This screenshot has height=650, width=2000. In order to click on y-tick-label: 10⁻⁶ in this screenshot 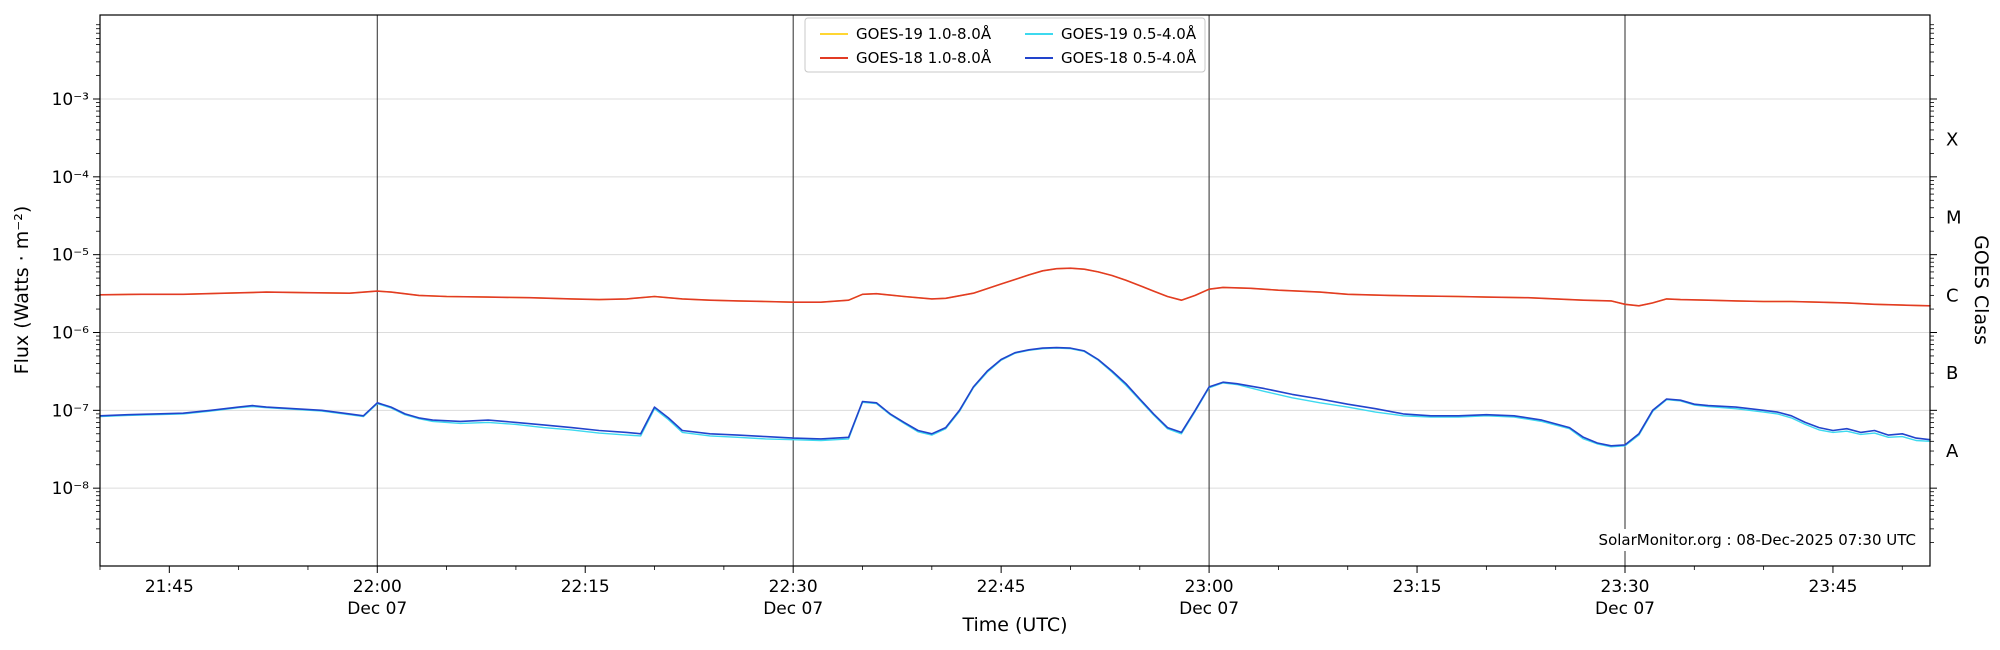, I will do `click(71, 333)`.